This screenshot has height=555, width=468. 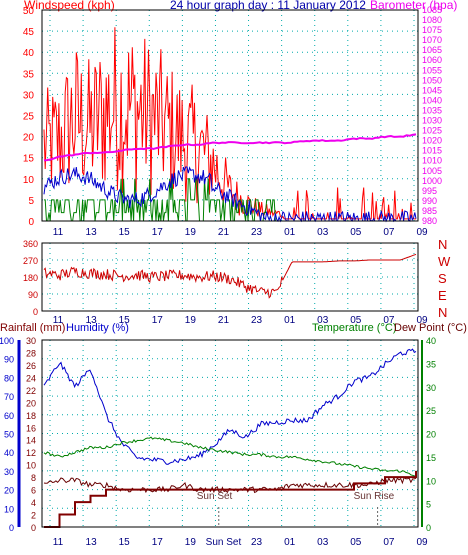 What do you see at coordinates (432, 161) in the screenshot?
I see `baro-ytick-label: 1010` at bounding box center [432, 161].